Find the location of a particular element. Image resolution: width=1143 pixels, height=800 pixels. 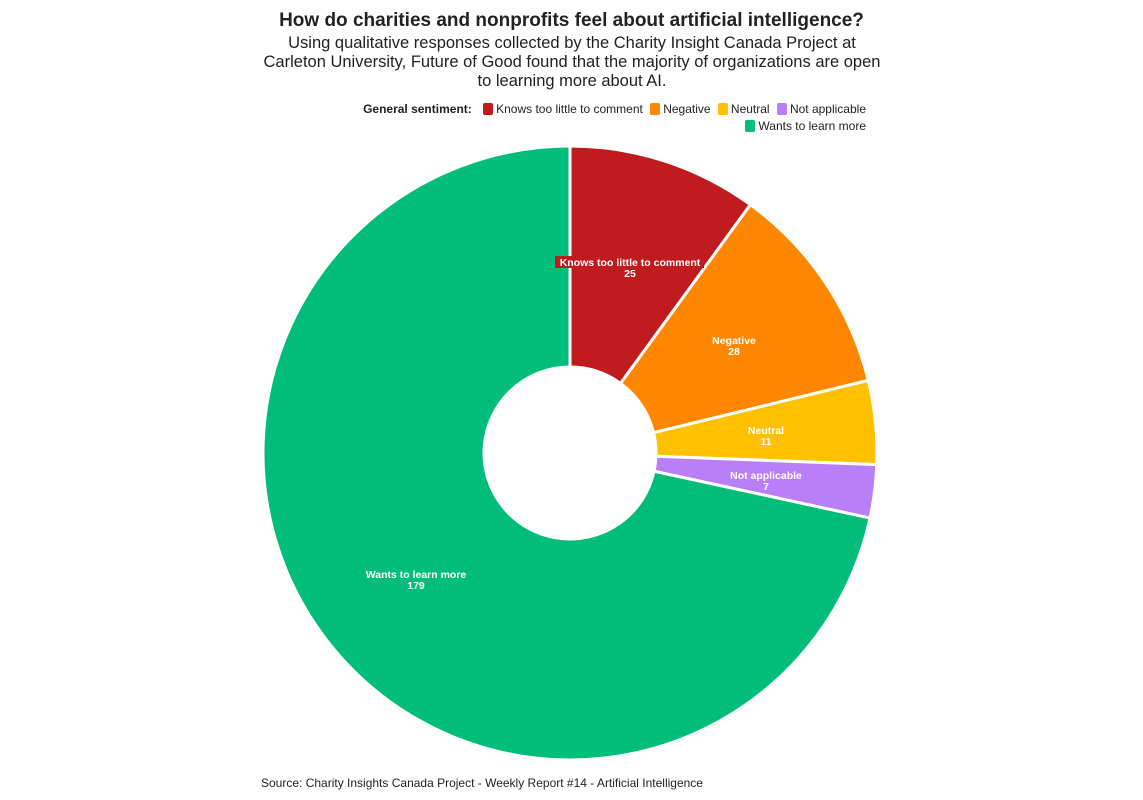

label-neutral-name: Neutral is located at coordinates (766, 431).